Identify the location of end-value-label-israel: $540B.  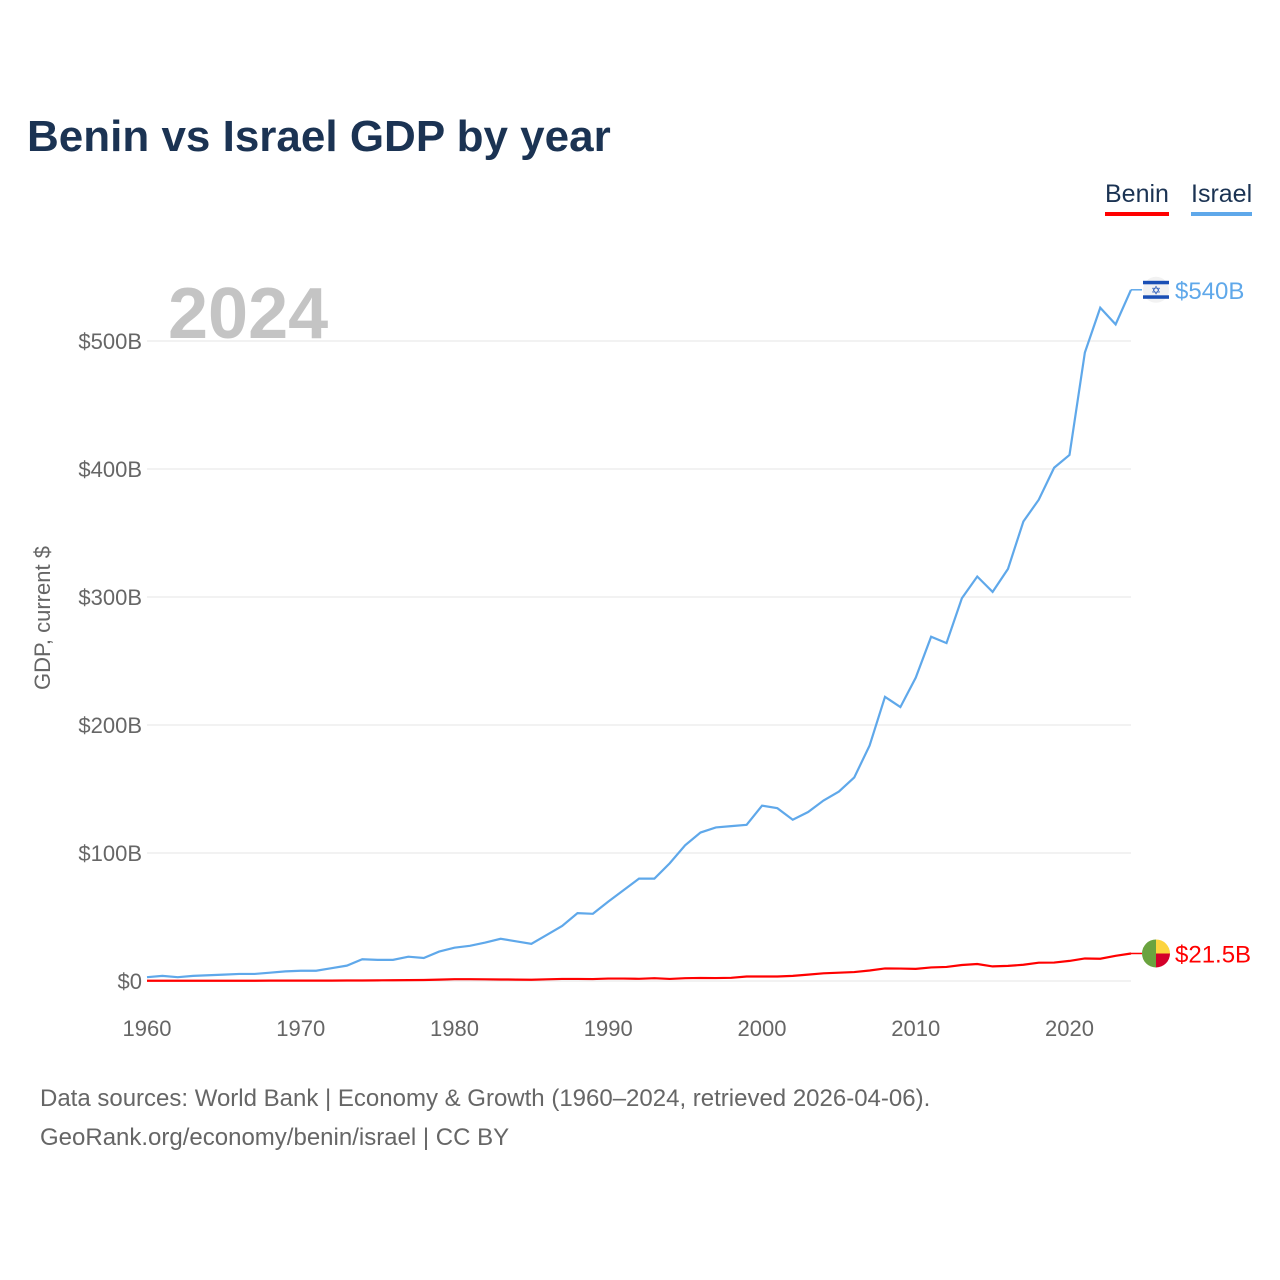
(1209, 291).